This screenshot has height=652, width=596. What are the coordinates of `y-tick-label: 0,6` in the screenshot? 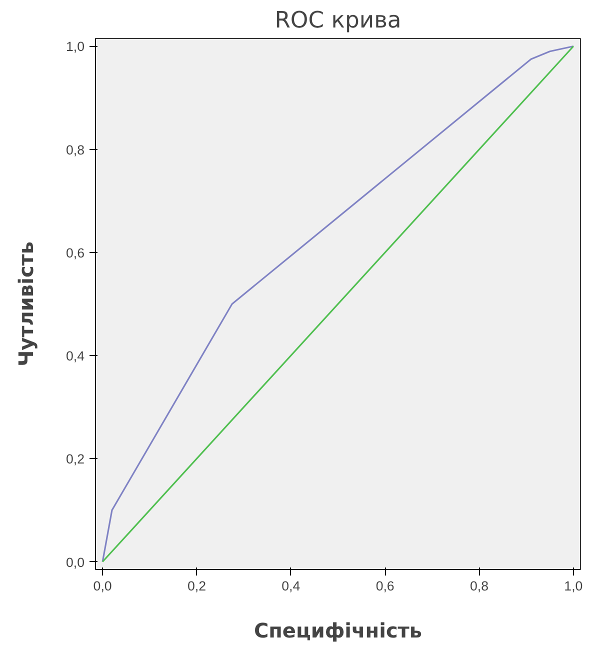 It's located at (75, 252).